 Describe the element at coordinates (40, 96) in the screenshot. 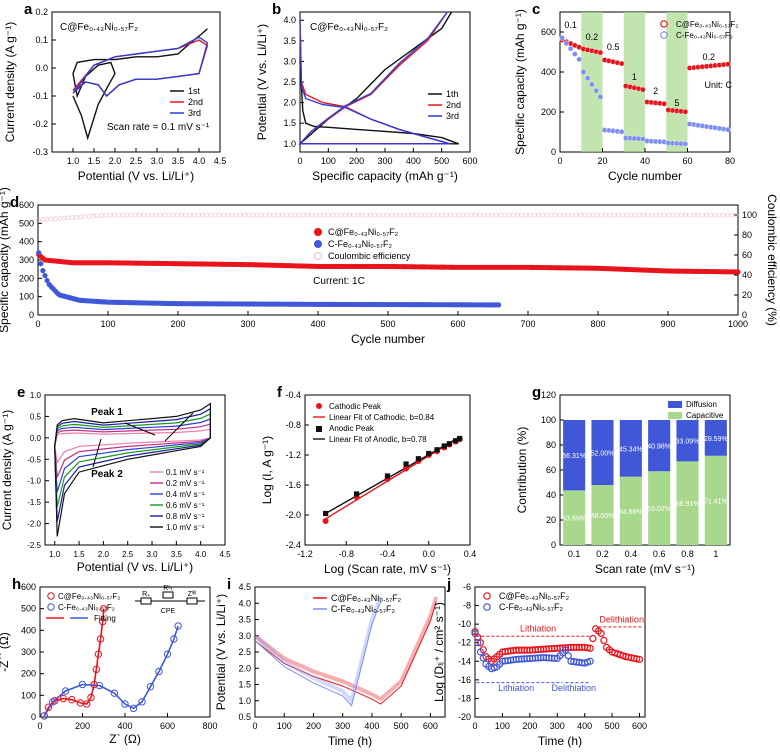

I see `y-tick-label: -0.1` at that location.